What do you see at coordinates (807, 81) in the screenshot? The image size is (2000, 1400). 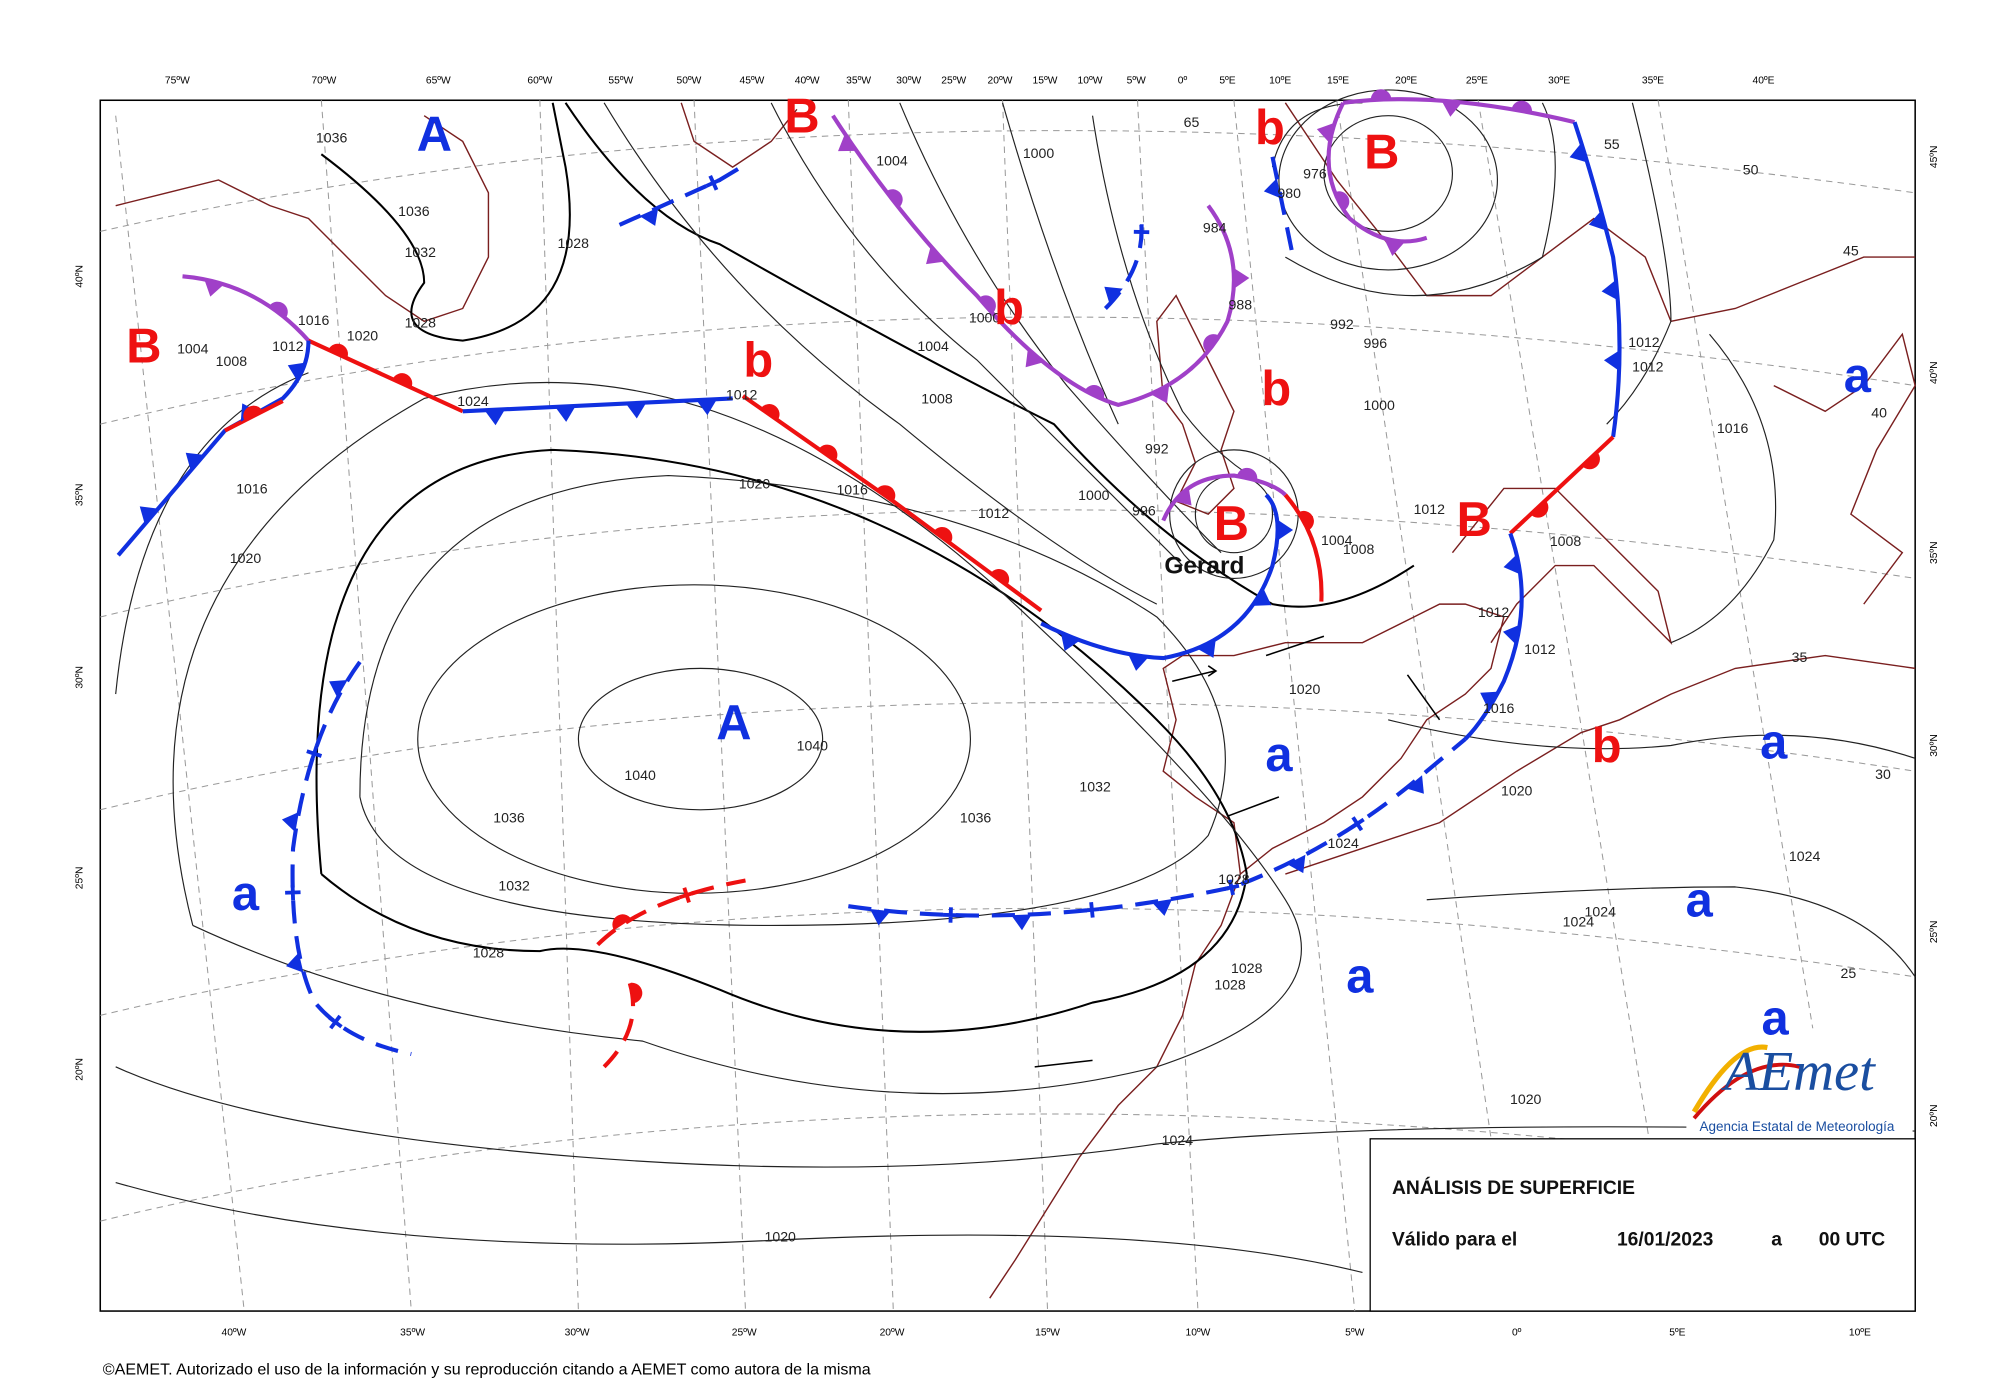 I see `longitude-label: 40ºW` at bounding box center [807, 81].